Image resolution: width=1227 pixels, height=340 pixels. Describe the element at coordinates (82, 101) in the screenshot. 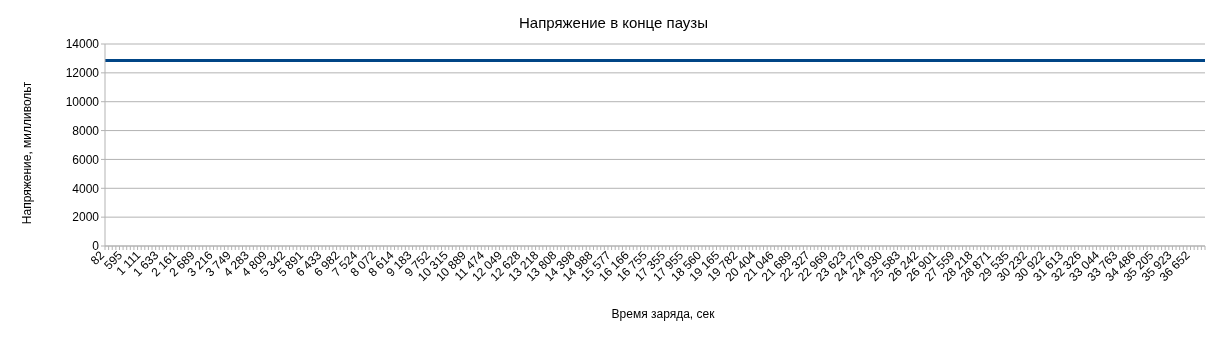

I see `y-tick-label: 10000` at that location.